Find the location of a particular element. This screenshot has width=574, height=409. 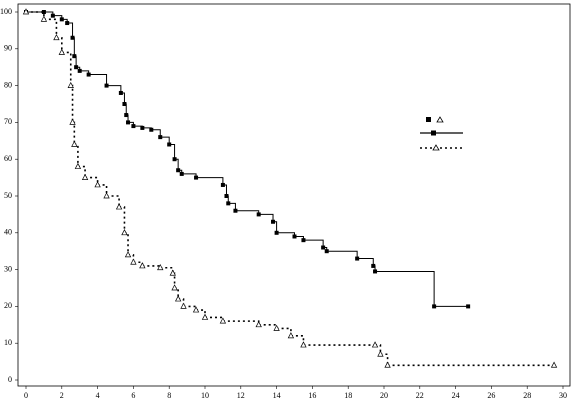

x-tick-label: 14 is located at coordinates (277, 395).